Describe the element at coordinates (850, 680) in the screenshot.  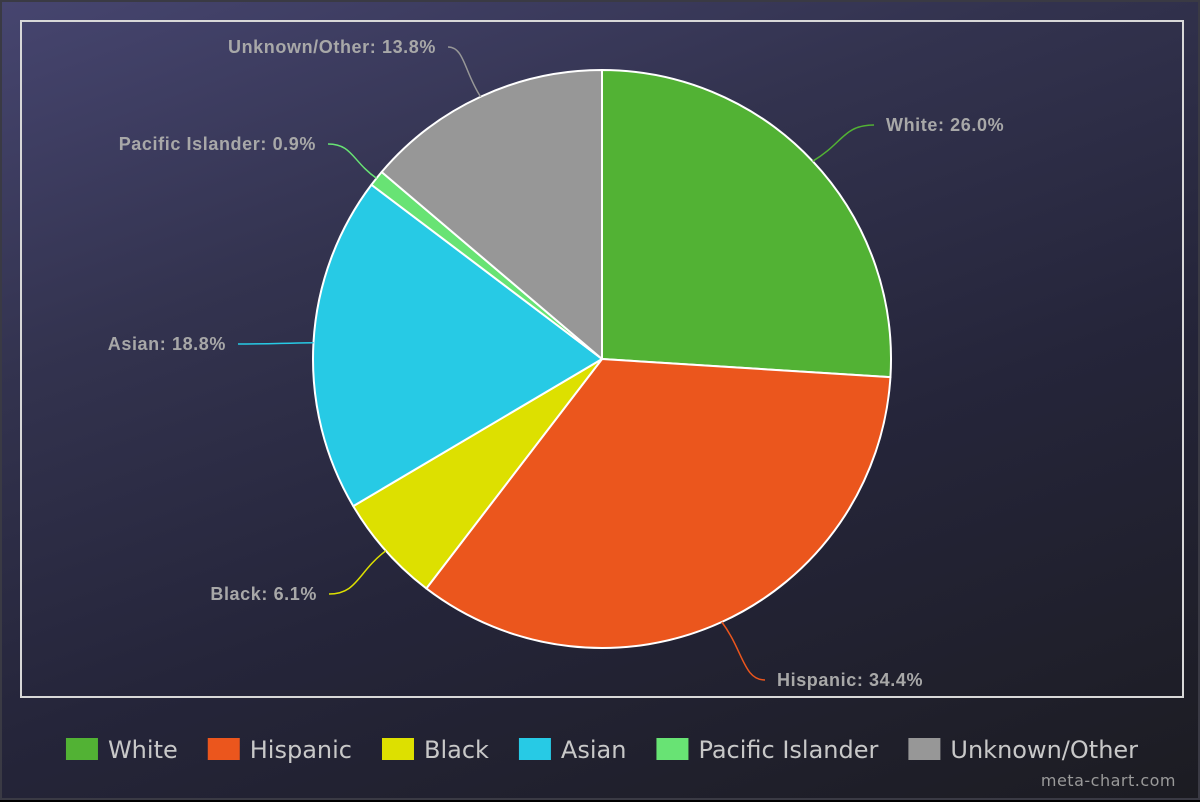
I see `data-label-hispanic: Hispanic: 34.4%` at that location.